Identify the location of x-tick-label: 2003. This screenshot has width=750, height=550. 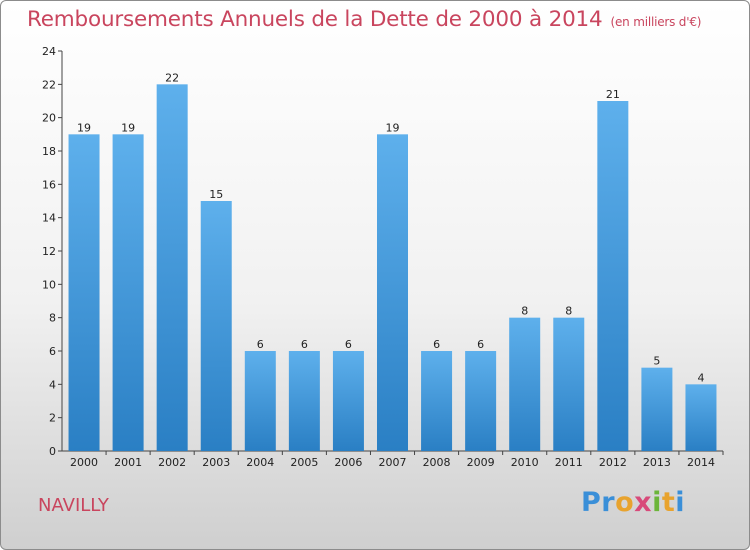
(216, 462).